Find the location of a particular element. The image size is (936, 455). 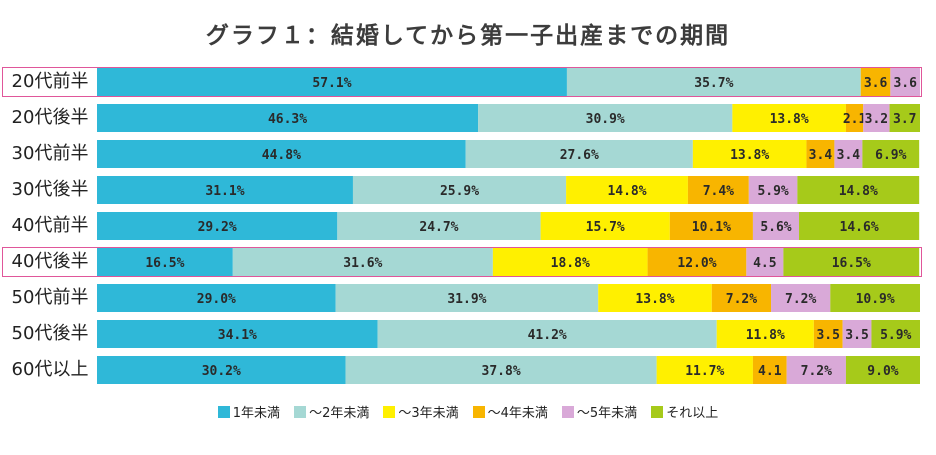

data-label: 46.3% is located at coordinates (287, 119).